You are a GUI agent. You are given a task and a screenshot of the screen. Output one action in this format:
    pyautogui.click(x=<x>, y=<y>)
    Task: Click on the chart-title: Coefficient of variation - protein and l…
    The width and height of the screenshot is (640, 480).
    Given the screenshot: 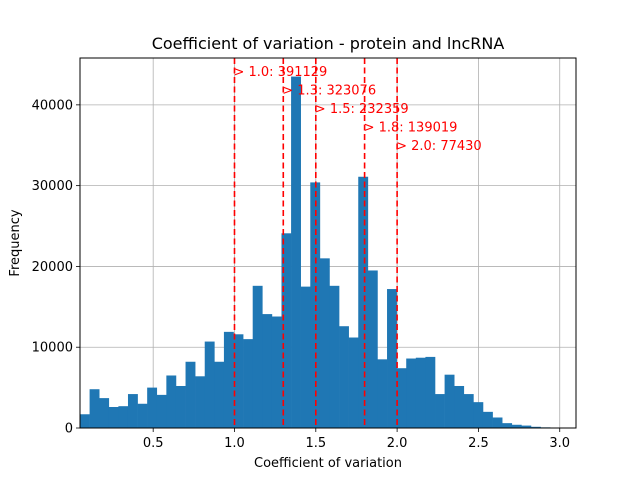 What is the action you would take?
    pyautogui.click(x=328, y=43)
    